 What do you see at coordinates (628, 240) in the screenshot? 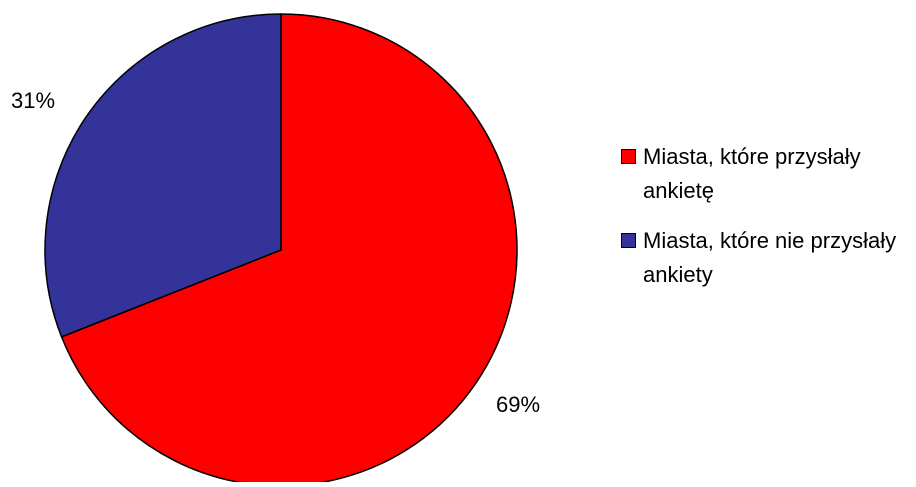
I see `legend-swatch-not-sent-survey` at bounding box center [628, 240].